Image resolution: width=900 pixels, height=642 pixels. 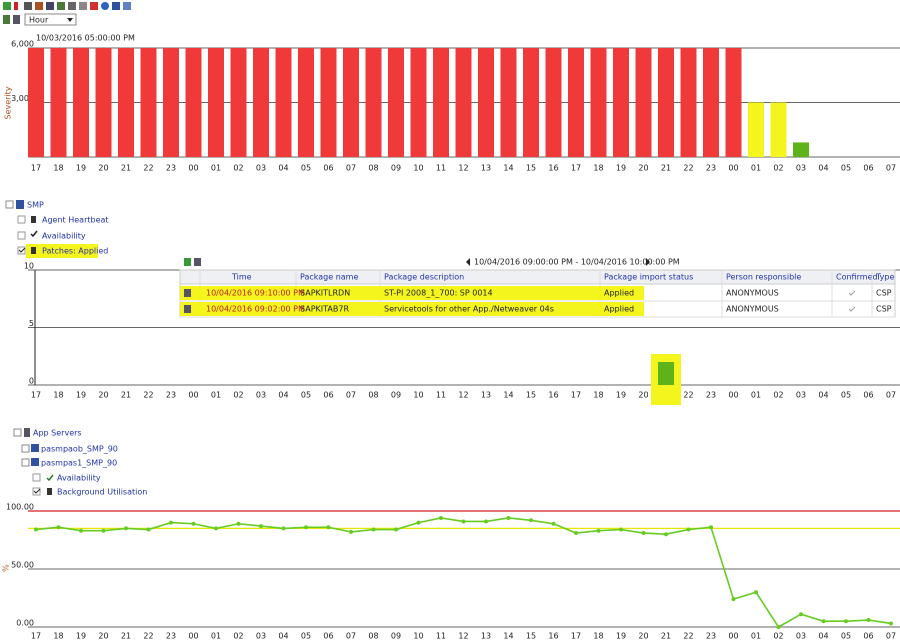 What do you see at coordinates (75, 220) in the screenshot?
I see `tree-item: Agent Heartbeat` at bounding box center [75, 220].